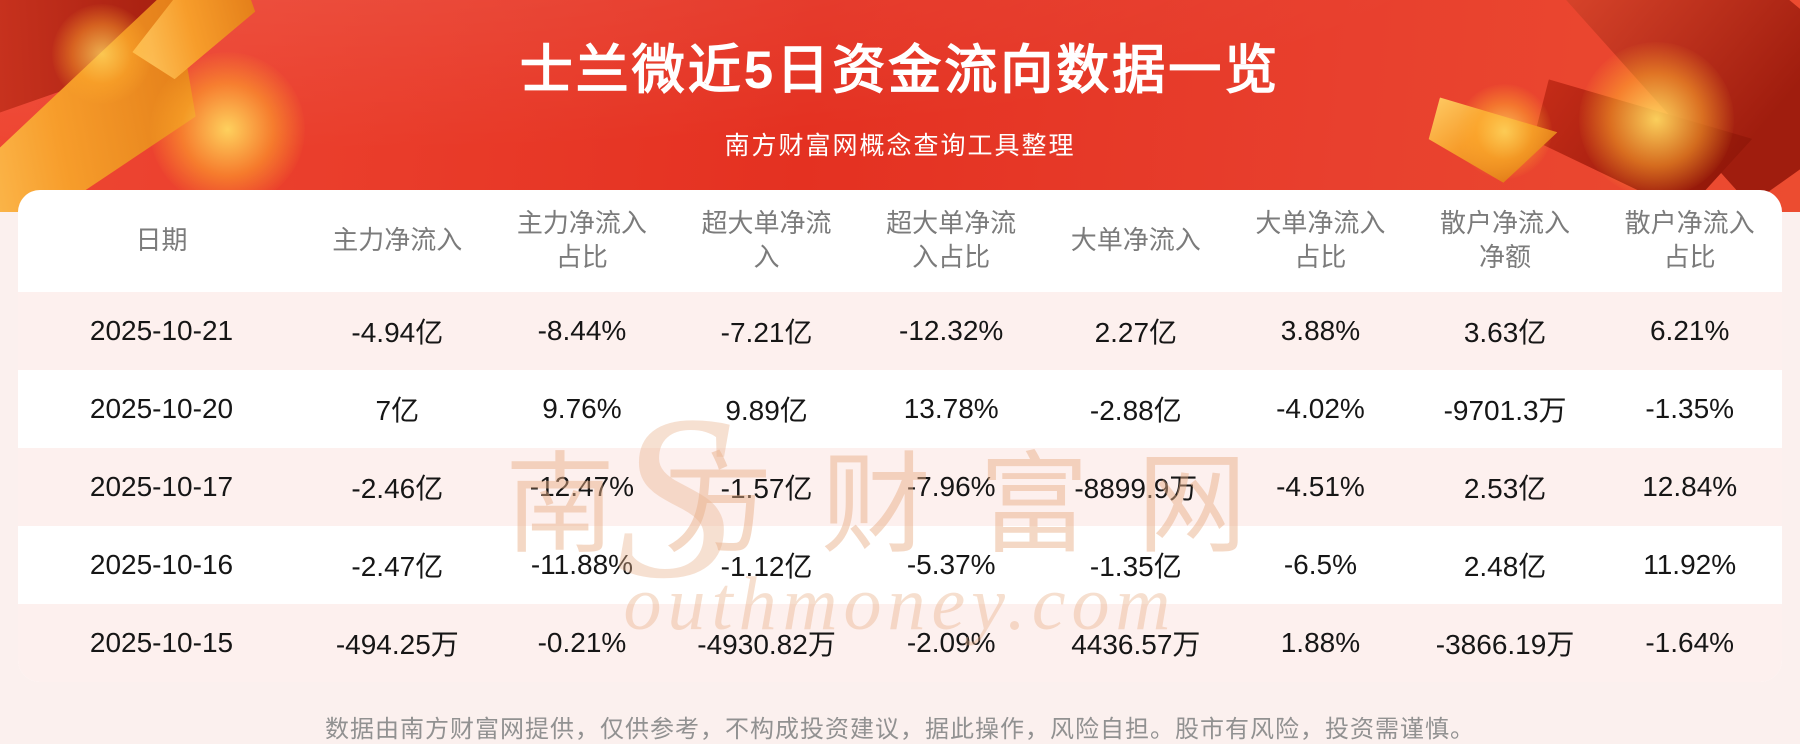 Image resolution: width=1800 pixels, height=744 pixels. Describe the element at coordinates (161, 642) in the screenshot. I see `table-cell-date: 2025-10-15` at that location.